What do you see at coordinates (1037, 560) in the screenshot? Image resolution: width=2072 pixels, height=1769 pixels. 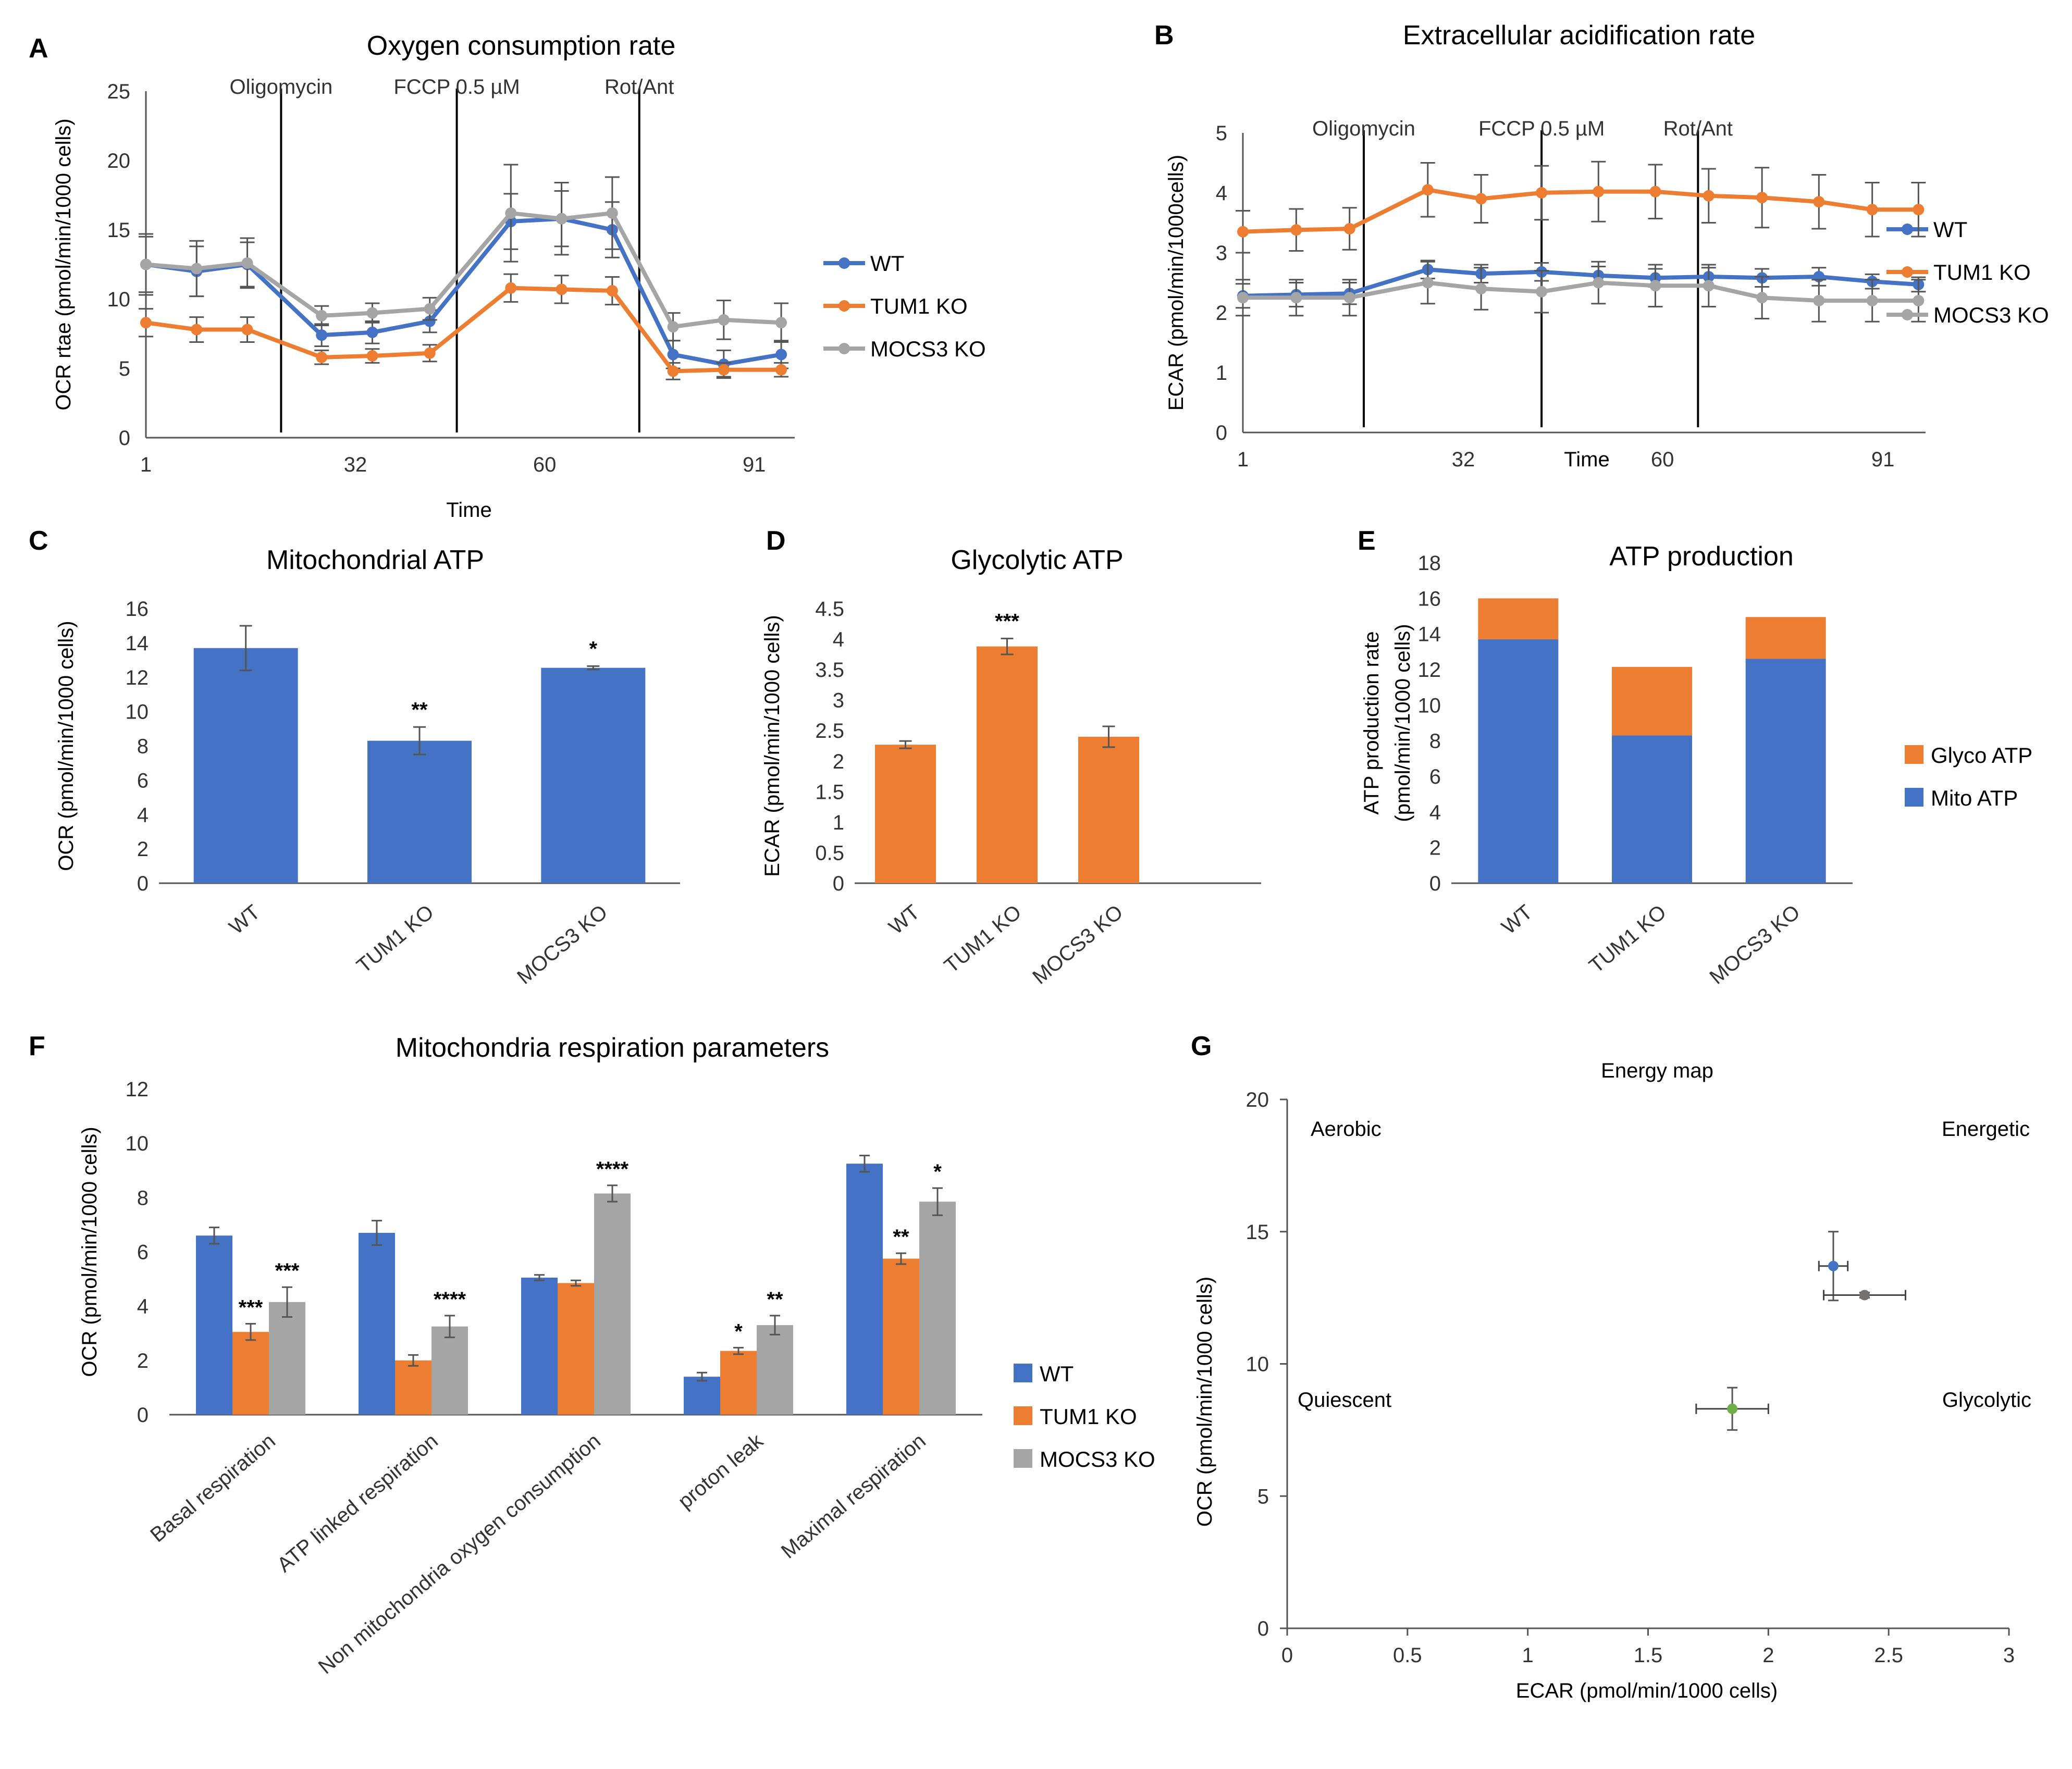 I see `chart-title: Glycolytic ATP` at bounding box center [1037, 560].